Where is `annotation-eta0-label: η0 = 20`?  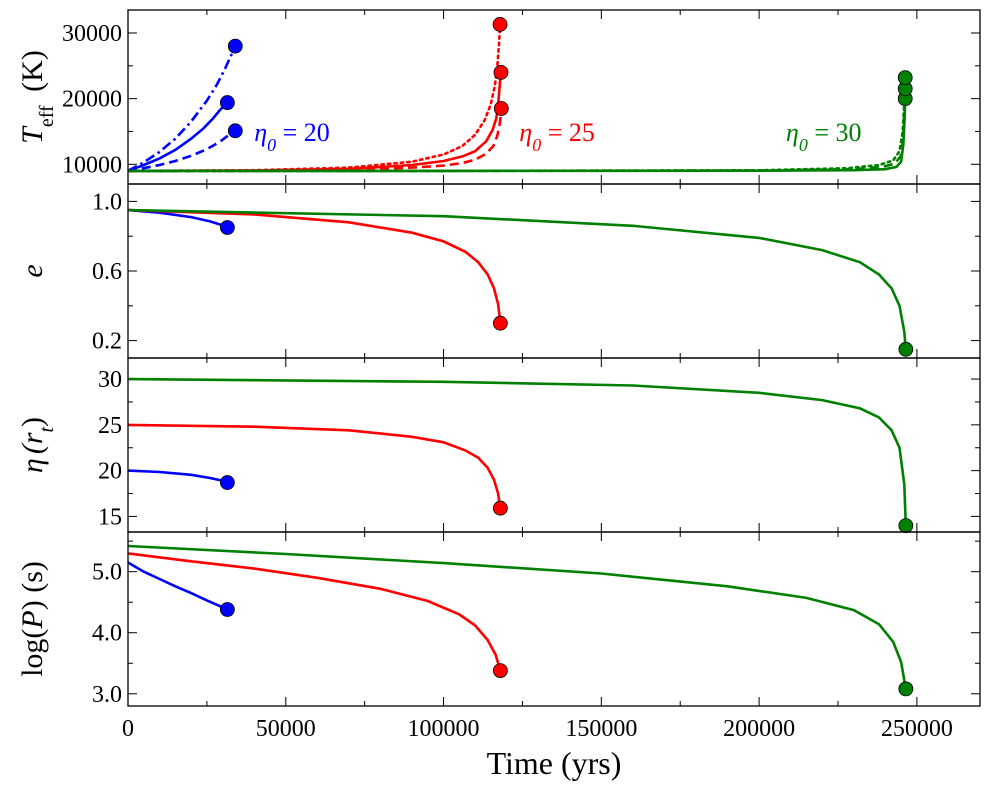 annotation-eta0-label: η0 = 20 is located at coordinates (292, 136).